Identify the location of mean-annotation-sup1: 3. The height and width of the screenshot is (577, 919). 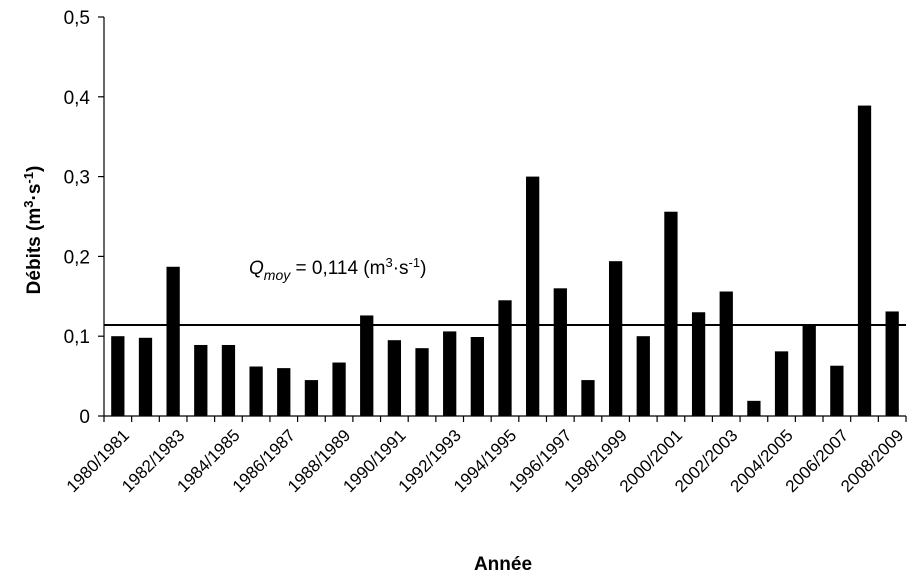
(388, 262).